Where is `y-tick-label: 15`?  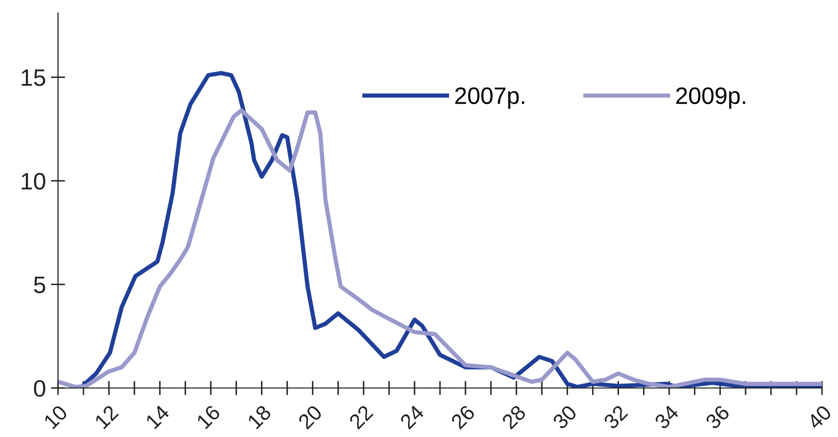
y-tick-label: 15 is located at coordinates (34, 78).